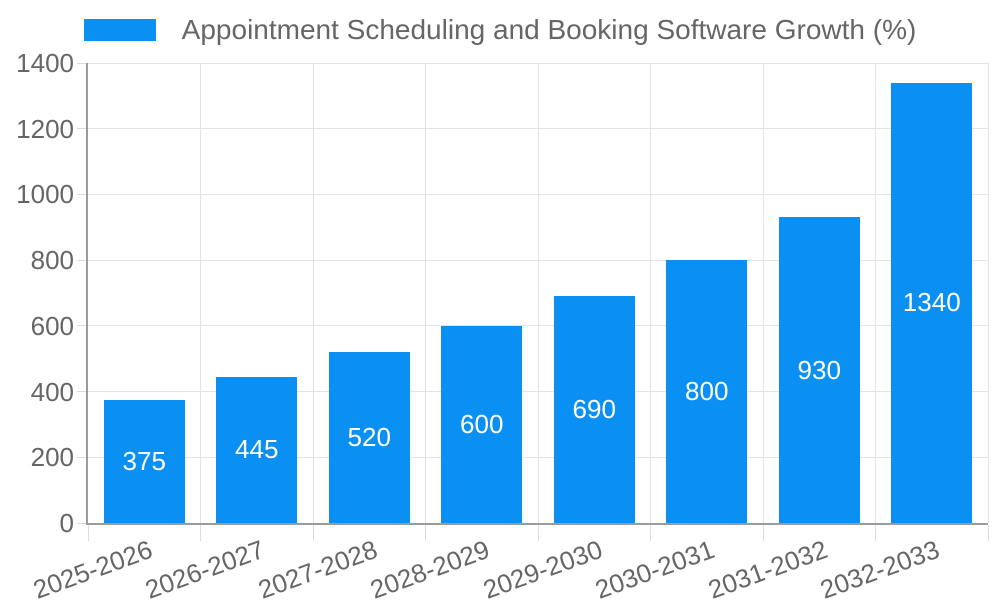 Image resolution: width=1000 pixels, height=600 pixels. I want to click on bar: 1340, so click(932, 302).